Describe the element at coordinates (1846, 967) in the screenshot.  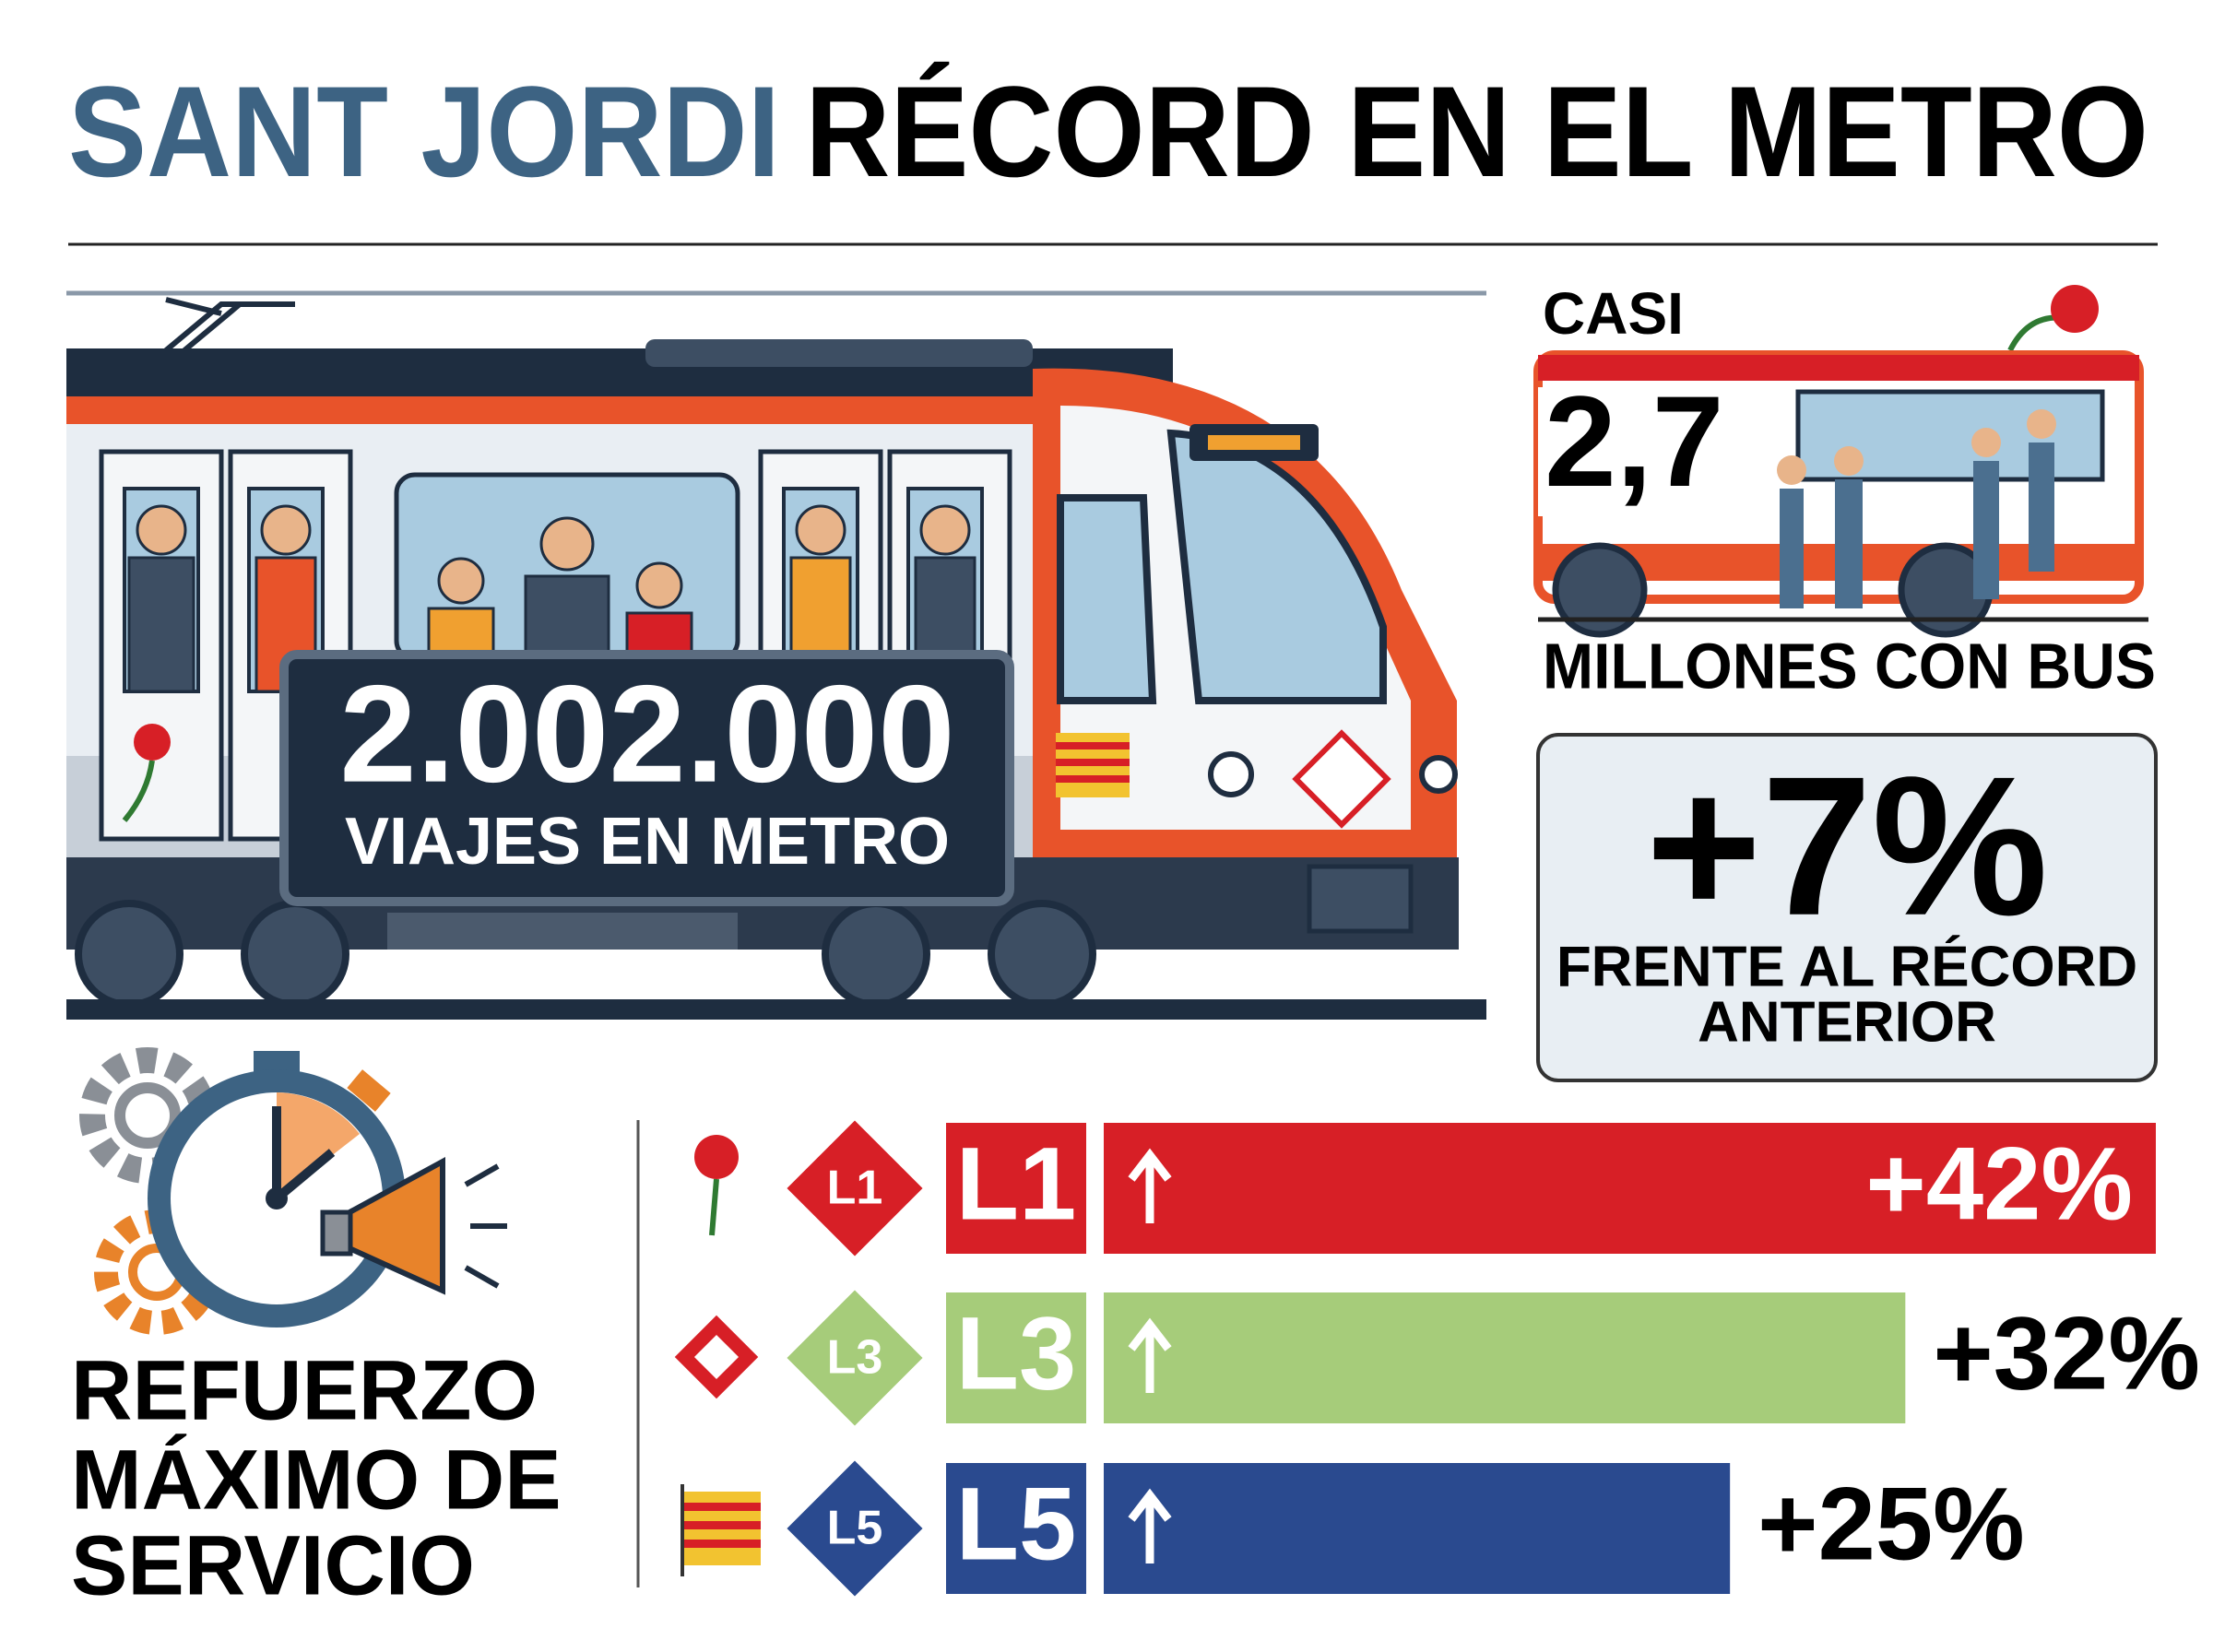
I see `increase-label: FRENTE AL RÉCORD` at that location.